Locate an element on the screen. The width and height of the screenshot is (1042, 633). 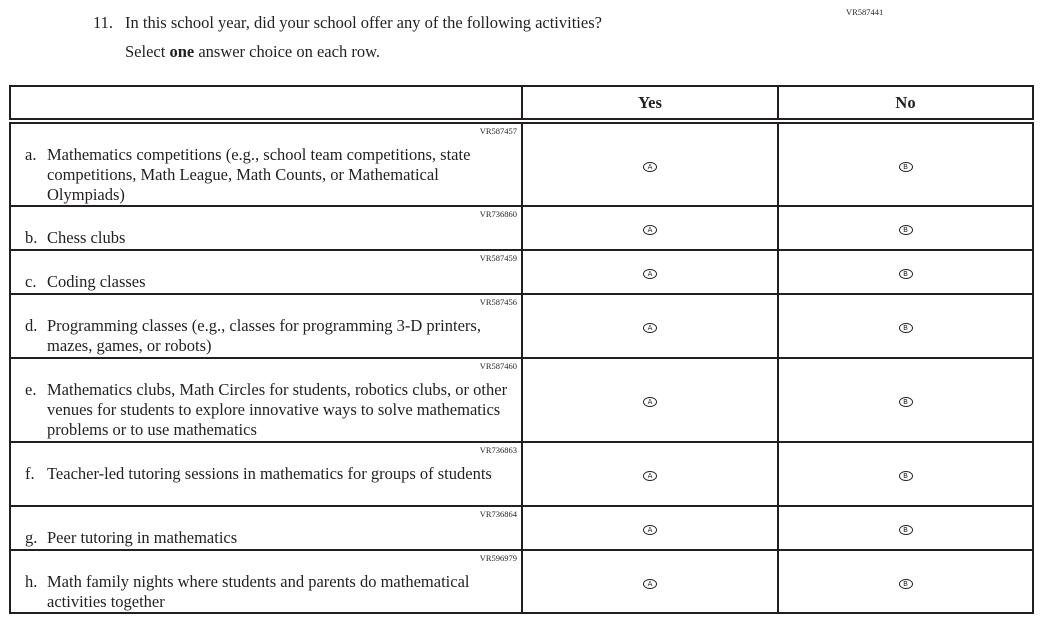
item-letter: f. is located at coordinates (30, 473).